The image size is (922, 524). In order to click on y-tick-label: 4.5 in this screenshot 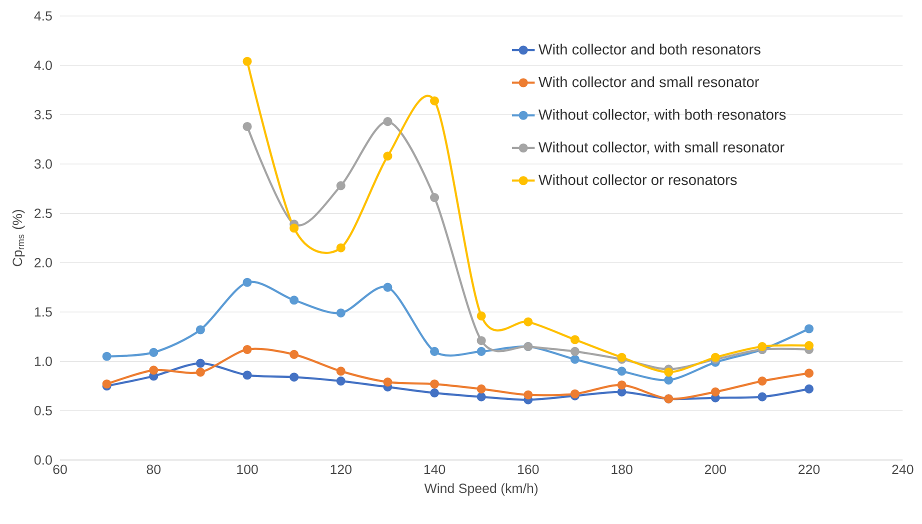, I will do `click(43, 16)`.